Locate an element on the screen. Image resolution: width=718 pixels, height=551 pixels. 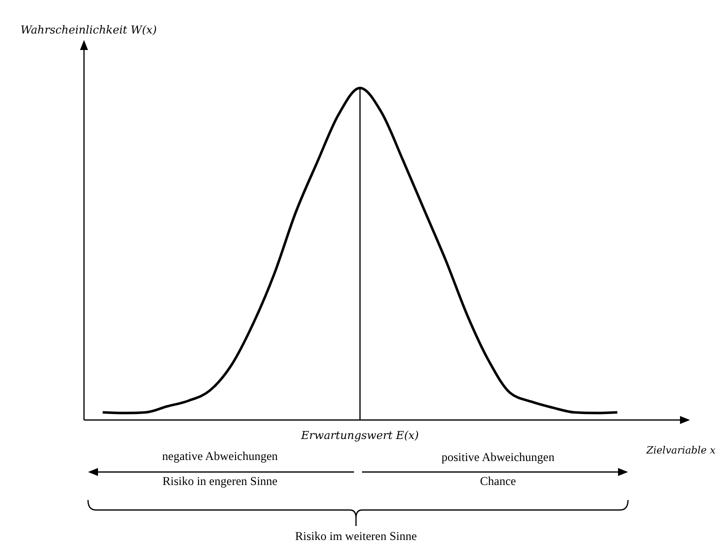
text: Erwartungswert E(x) is located at coordinates (360, 435).